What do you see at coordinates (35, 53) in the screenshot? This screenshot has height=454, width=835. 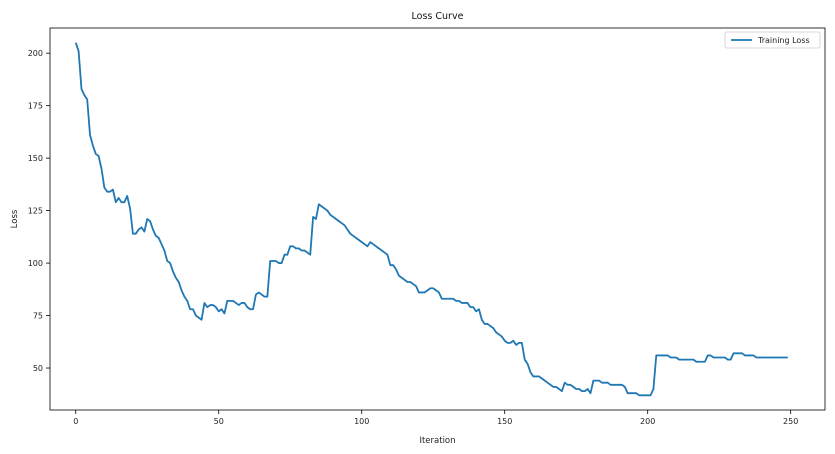 I see `y-tick-label: 200` at bounding box center [35, 53].